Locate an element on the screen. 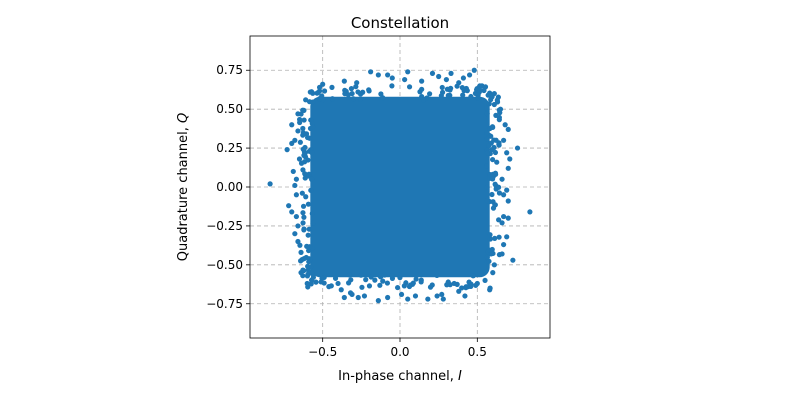 The height and width of the screenshot is (400, 800). x-axis-label-text: In-phase channel, is located at coordinates (398, 376).